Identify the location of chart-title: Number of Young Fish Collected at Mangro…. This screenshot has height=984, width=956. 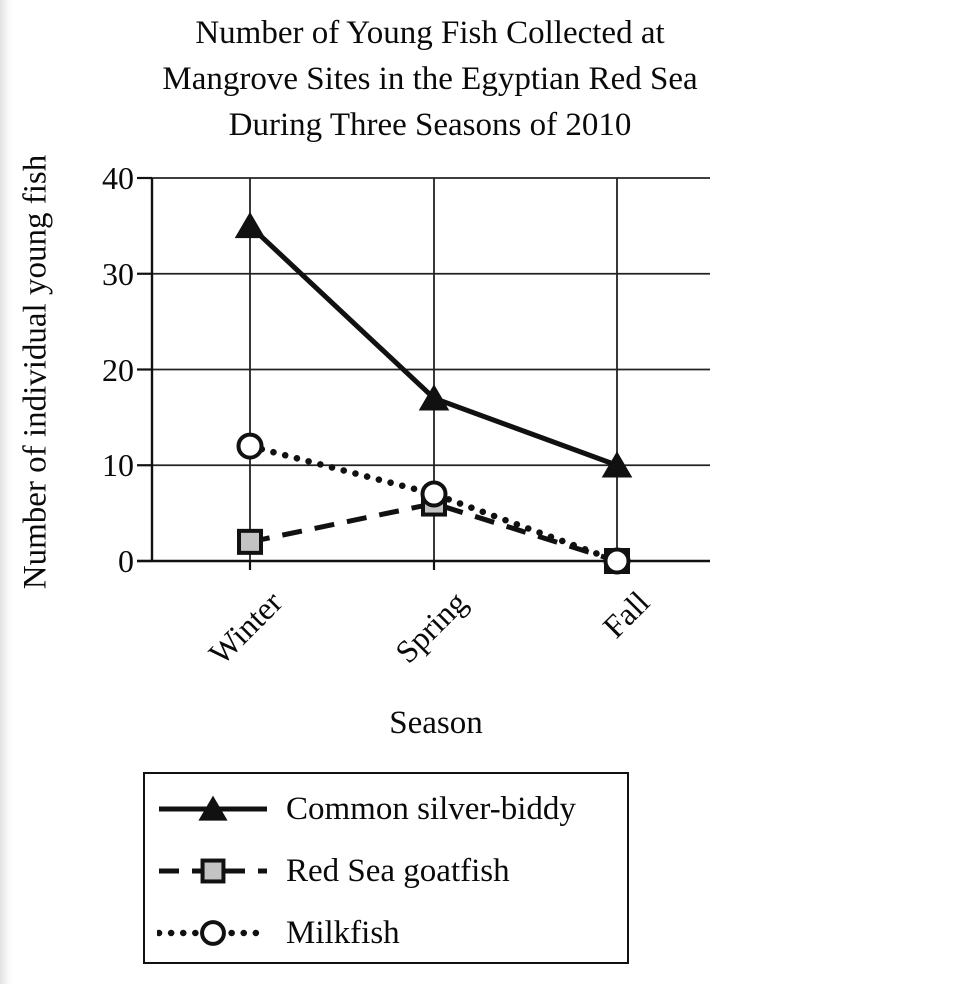
(430, 79).